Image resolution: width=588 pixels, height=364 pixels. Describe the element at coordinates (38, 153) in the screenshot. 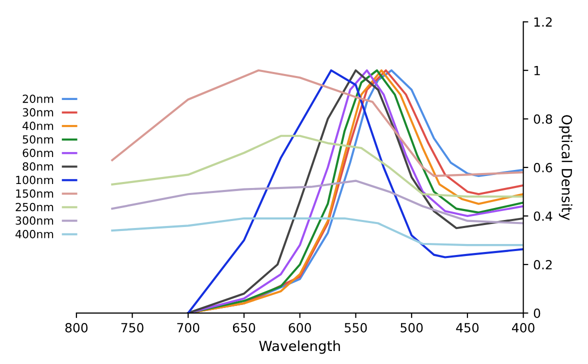

I see `legend-label: 60nm` at that location.